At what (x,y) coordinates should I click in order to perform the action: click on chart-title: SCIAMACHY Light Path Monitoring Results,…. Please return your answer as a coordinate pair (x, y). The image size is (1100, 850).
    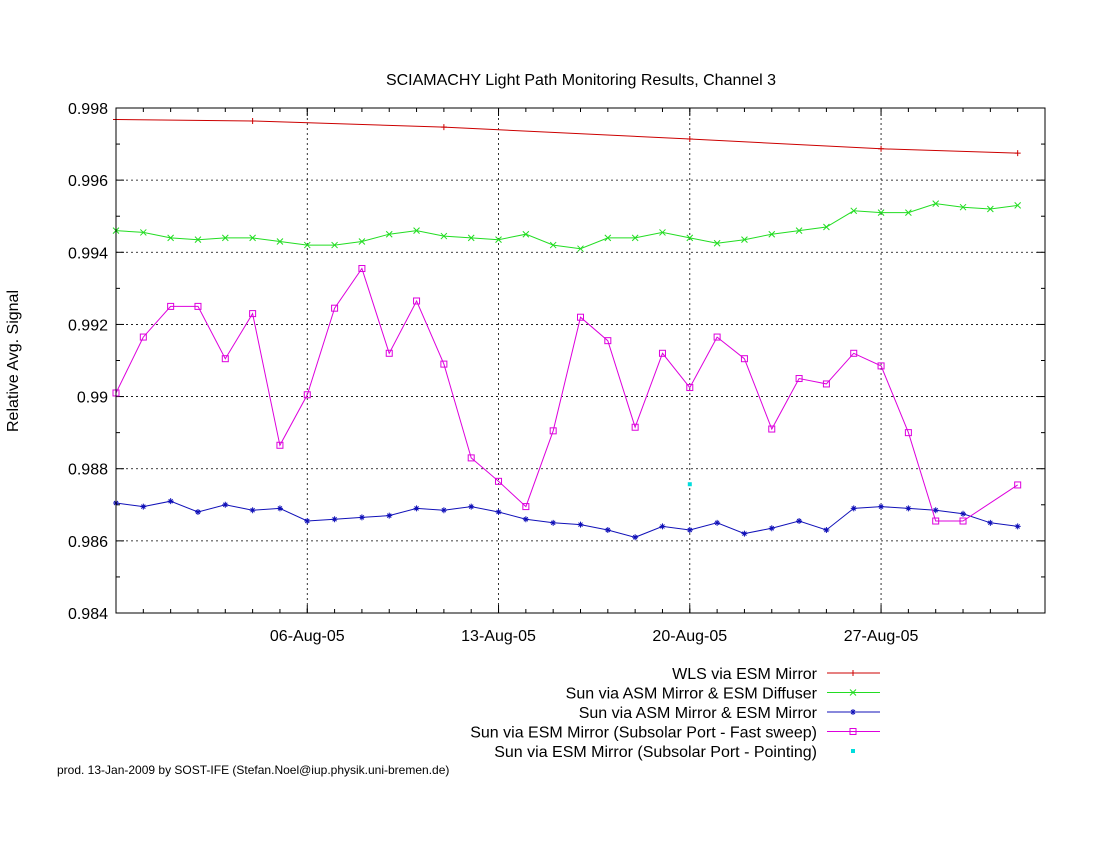
    Looking at the image, I should click on (581, 80).